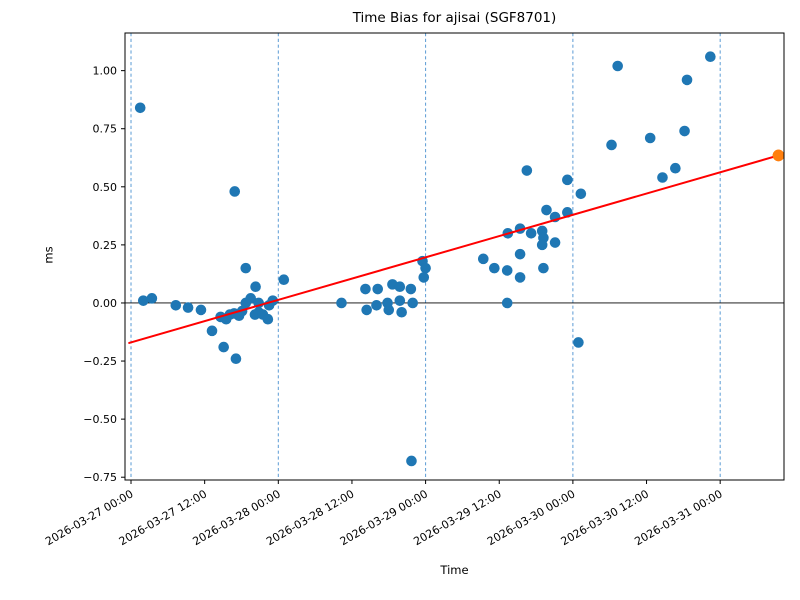 The image size is (800, 600). What do you see at coordinates (48, 255) in the screenshot?
I see `y-axis-label: ms` at bounding box center [48, 255].